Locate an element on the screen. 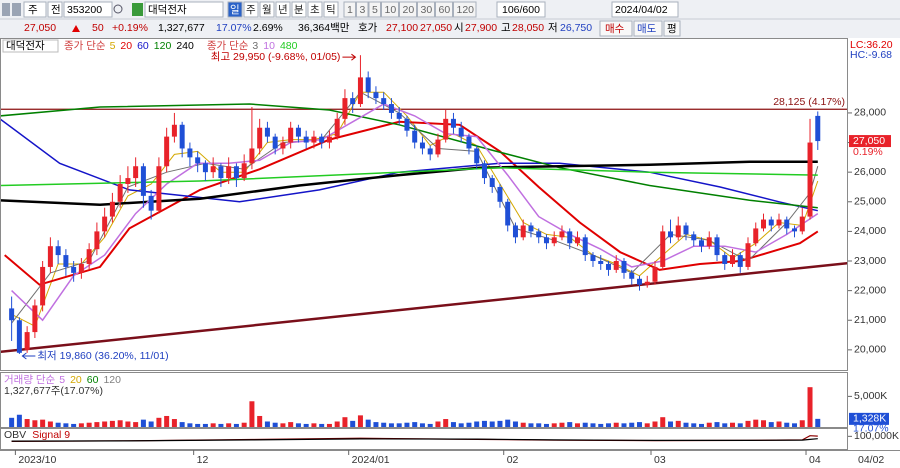 Image resolution: width=900 pixels, height=468 pixels. eval-button is located at coordinates (672, 28).